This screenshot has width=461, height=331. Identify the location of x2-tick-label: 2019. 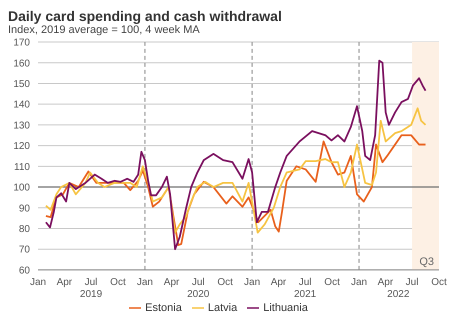
(91, 294).